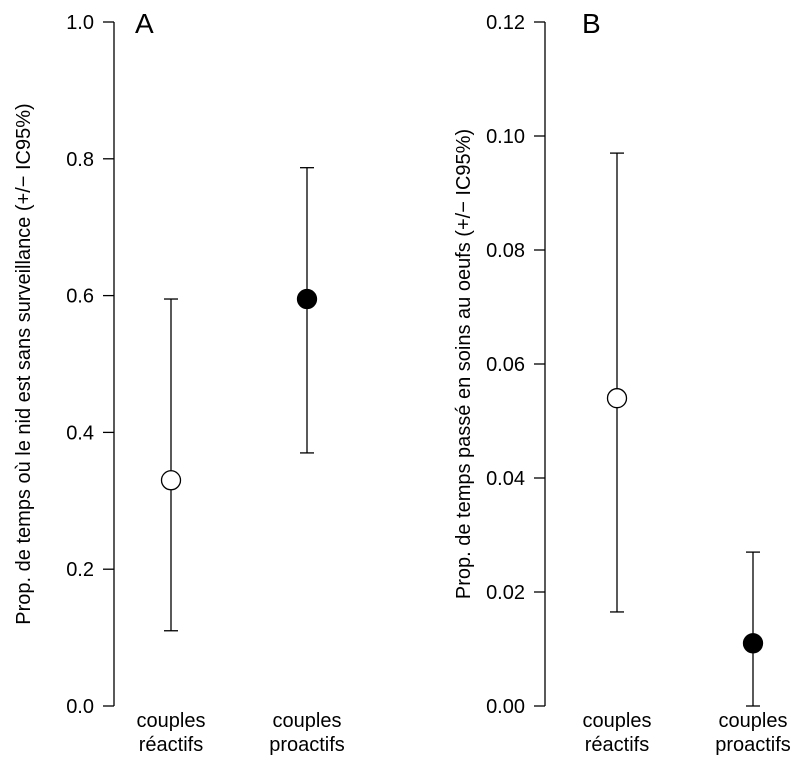 The width and height of the screenshot is (799, 762). Describe the element at coordinates (505, 23) in the screenshot. I see `y-tick-label: 0.12` at that location.